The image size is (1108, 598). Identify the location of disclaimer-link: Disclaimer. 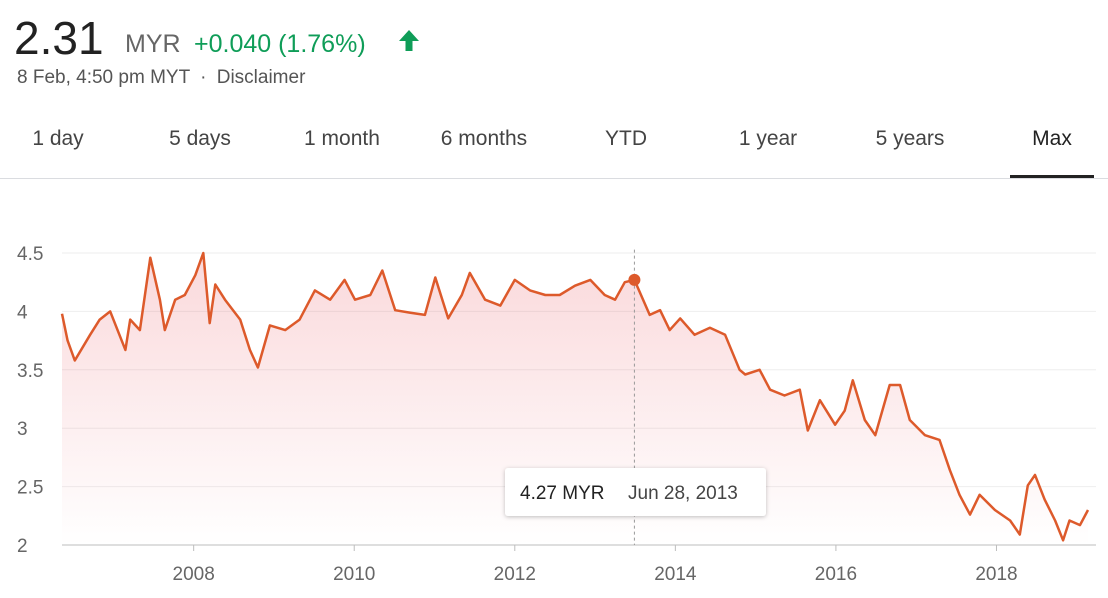
(261, 77).